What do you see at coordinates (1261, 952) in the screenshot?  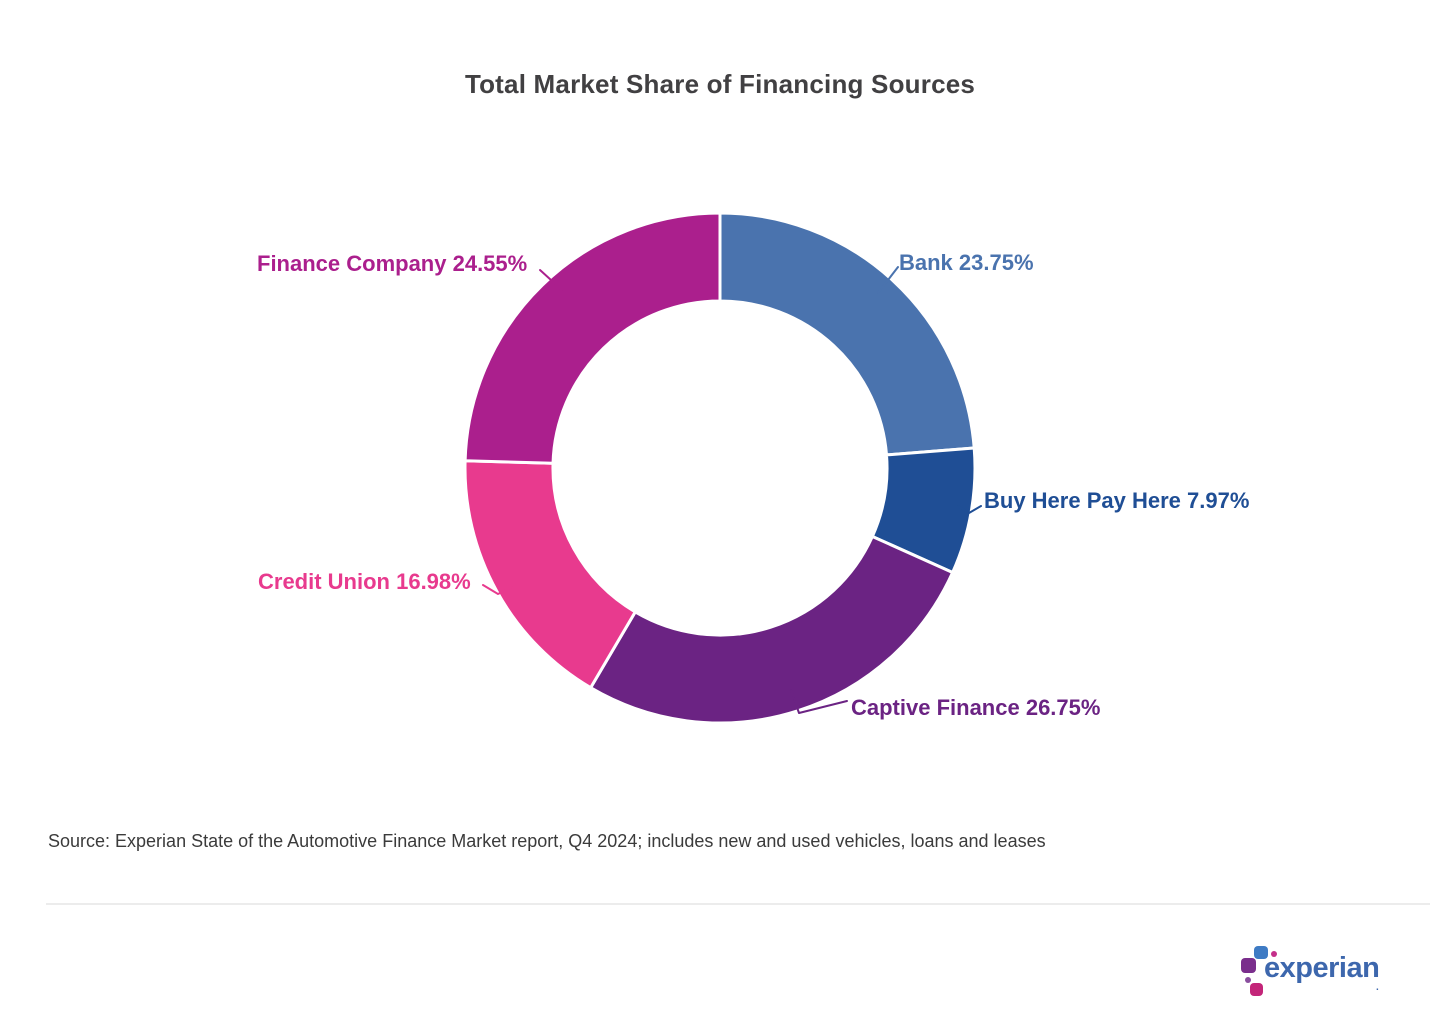 I see `logo-dot-blue-icon` at bounding box center [1261, 952].